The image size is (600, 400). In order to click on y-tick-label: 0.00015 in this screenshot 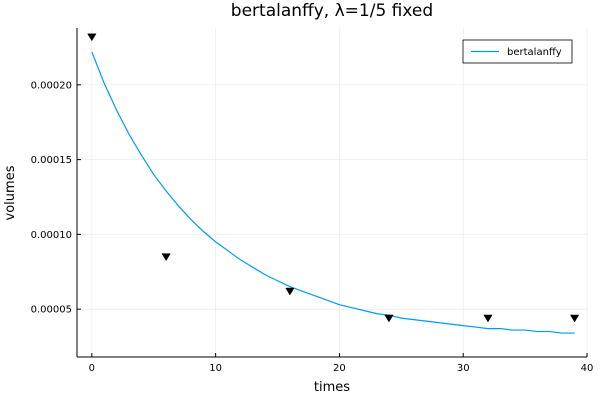, I will do `click(51, 160)`.